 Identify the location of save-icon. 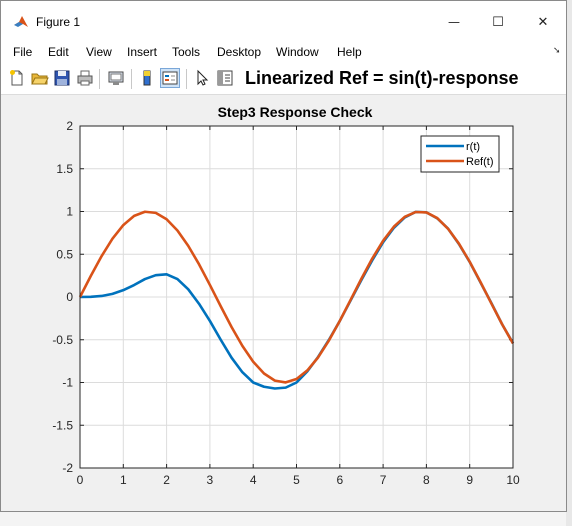
(62, 78).